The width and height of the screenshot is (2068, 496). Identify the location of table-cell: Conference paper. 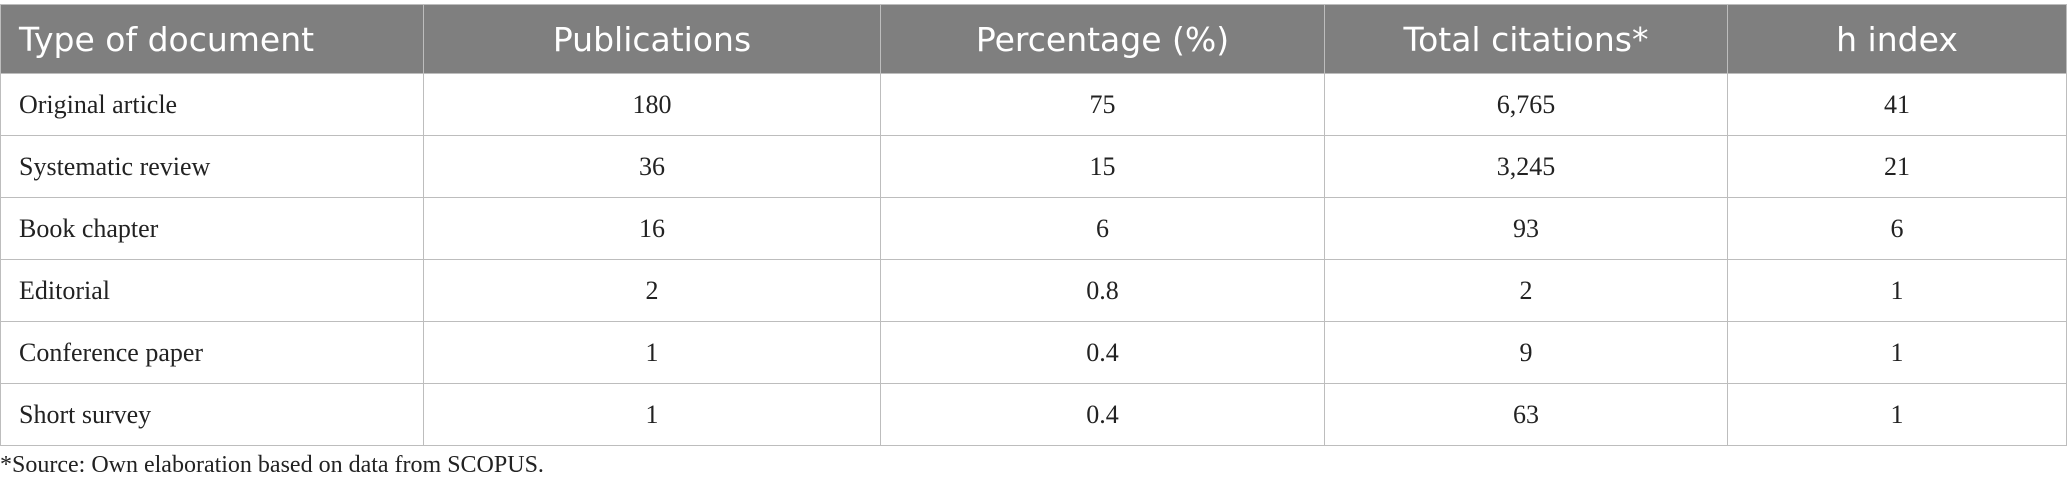
(212, 352).